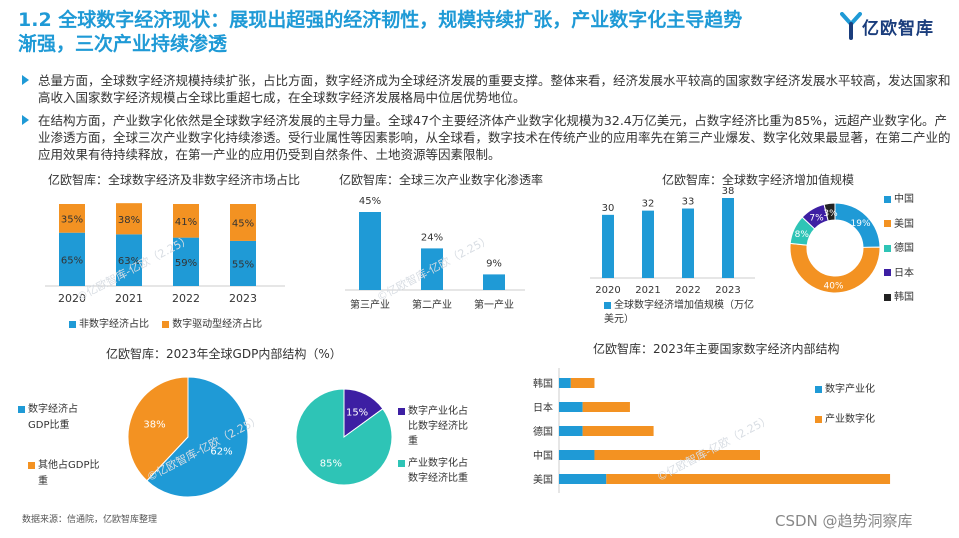 This screenshot has width=959, height=538. Describe the element at coordinates (543, 455) in the screenshot. I see `y-tick-label: 中国` at that location.